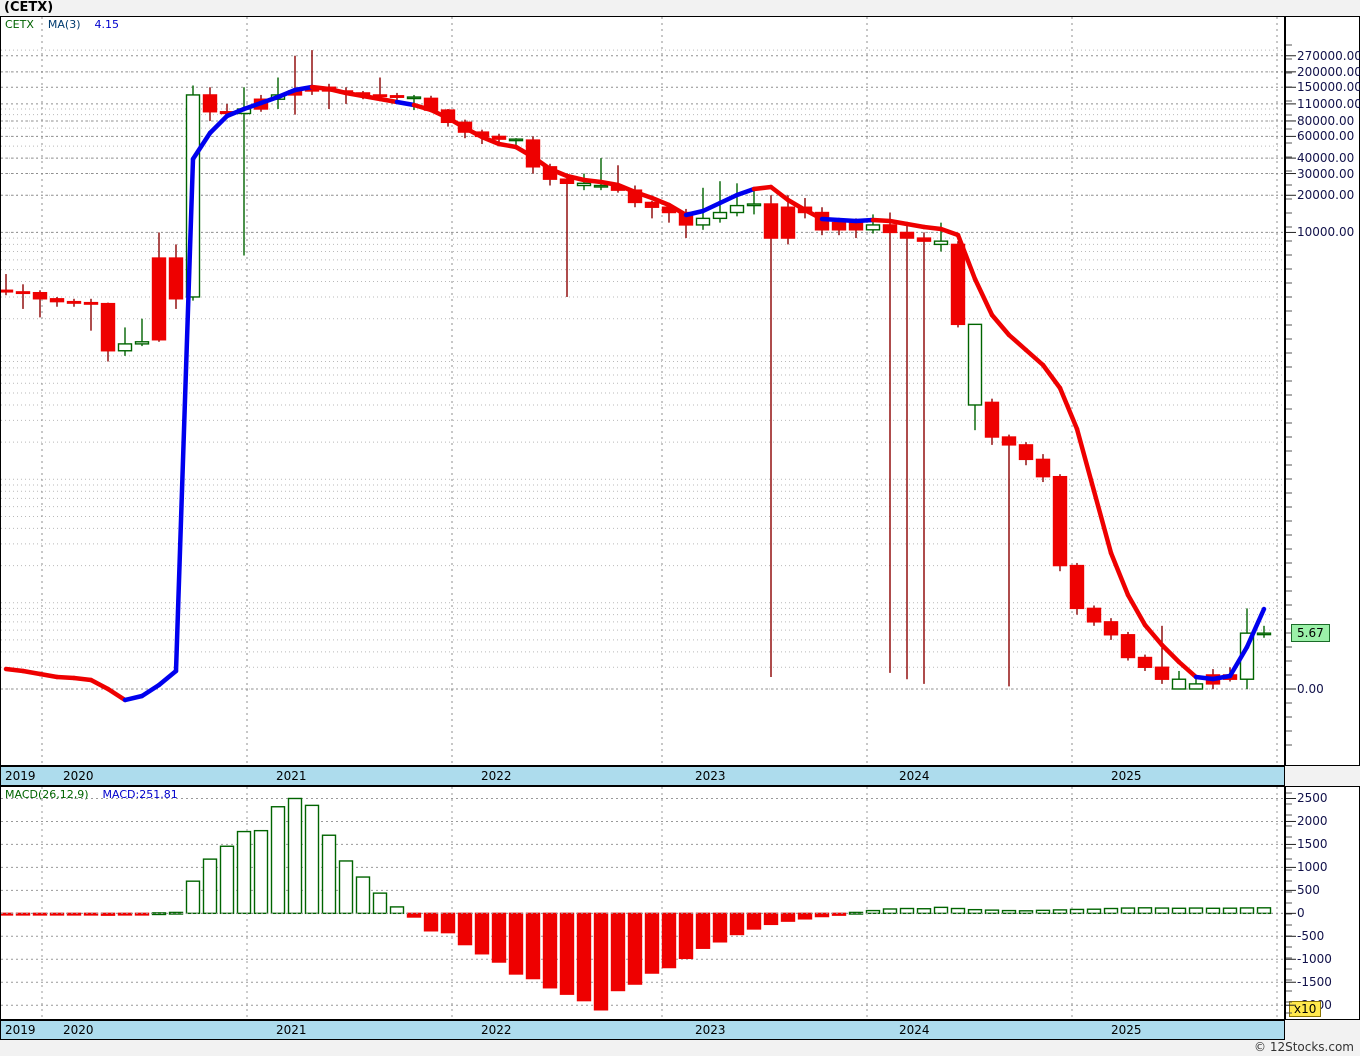 This screenshot has height=1056, width=1360. Describe the element at coordinates (1326, 232) in the screenshot. I see `price-tick-label: 10000.00` at that location.